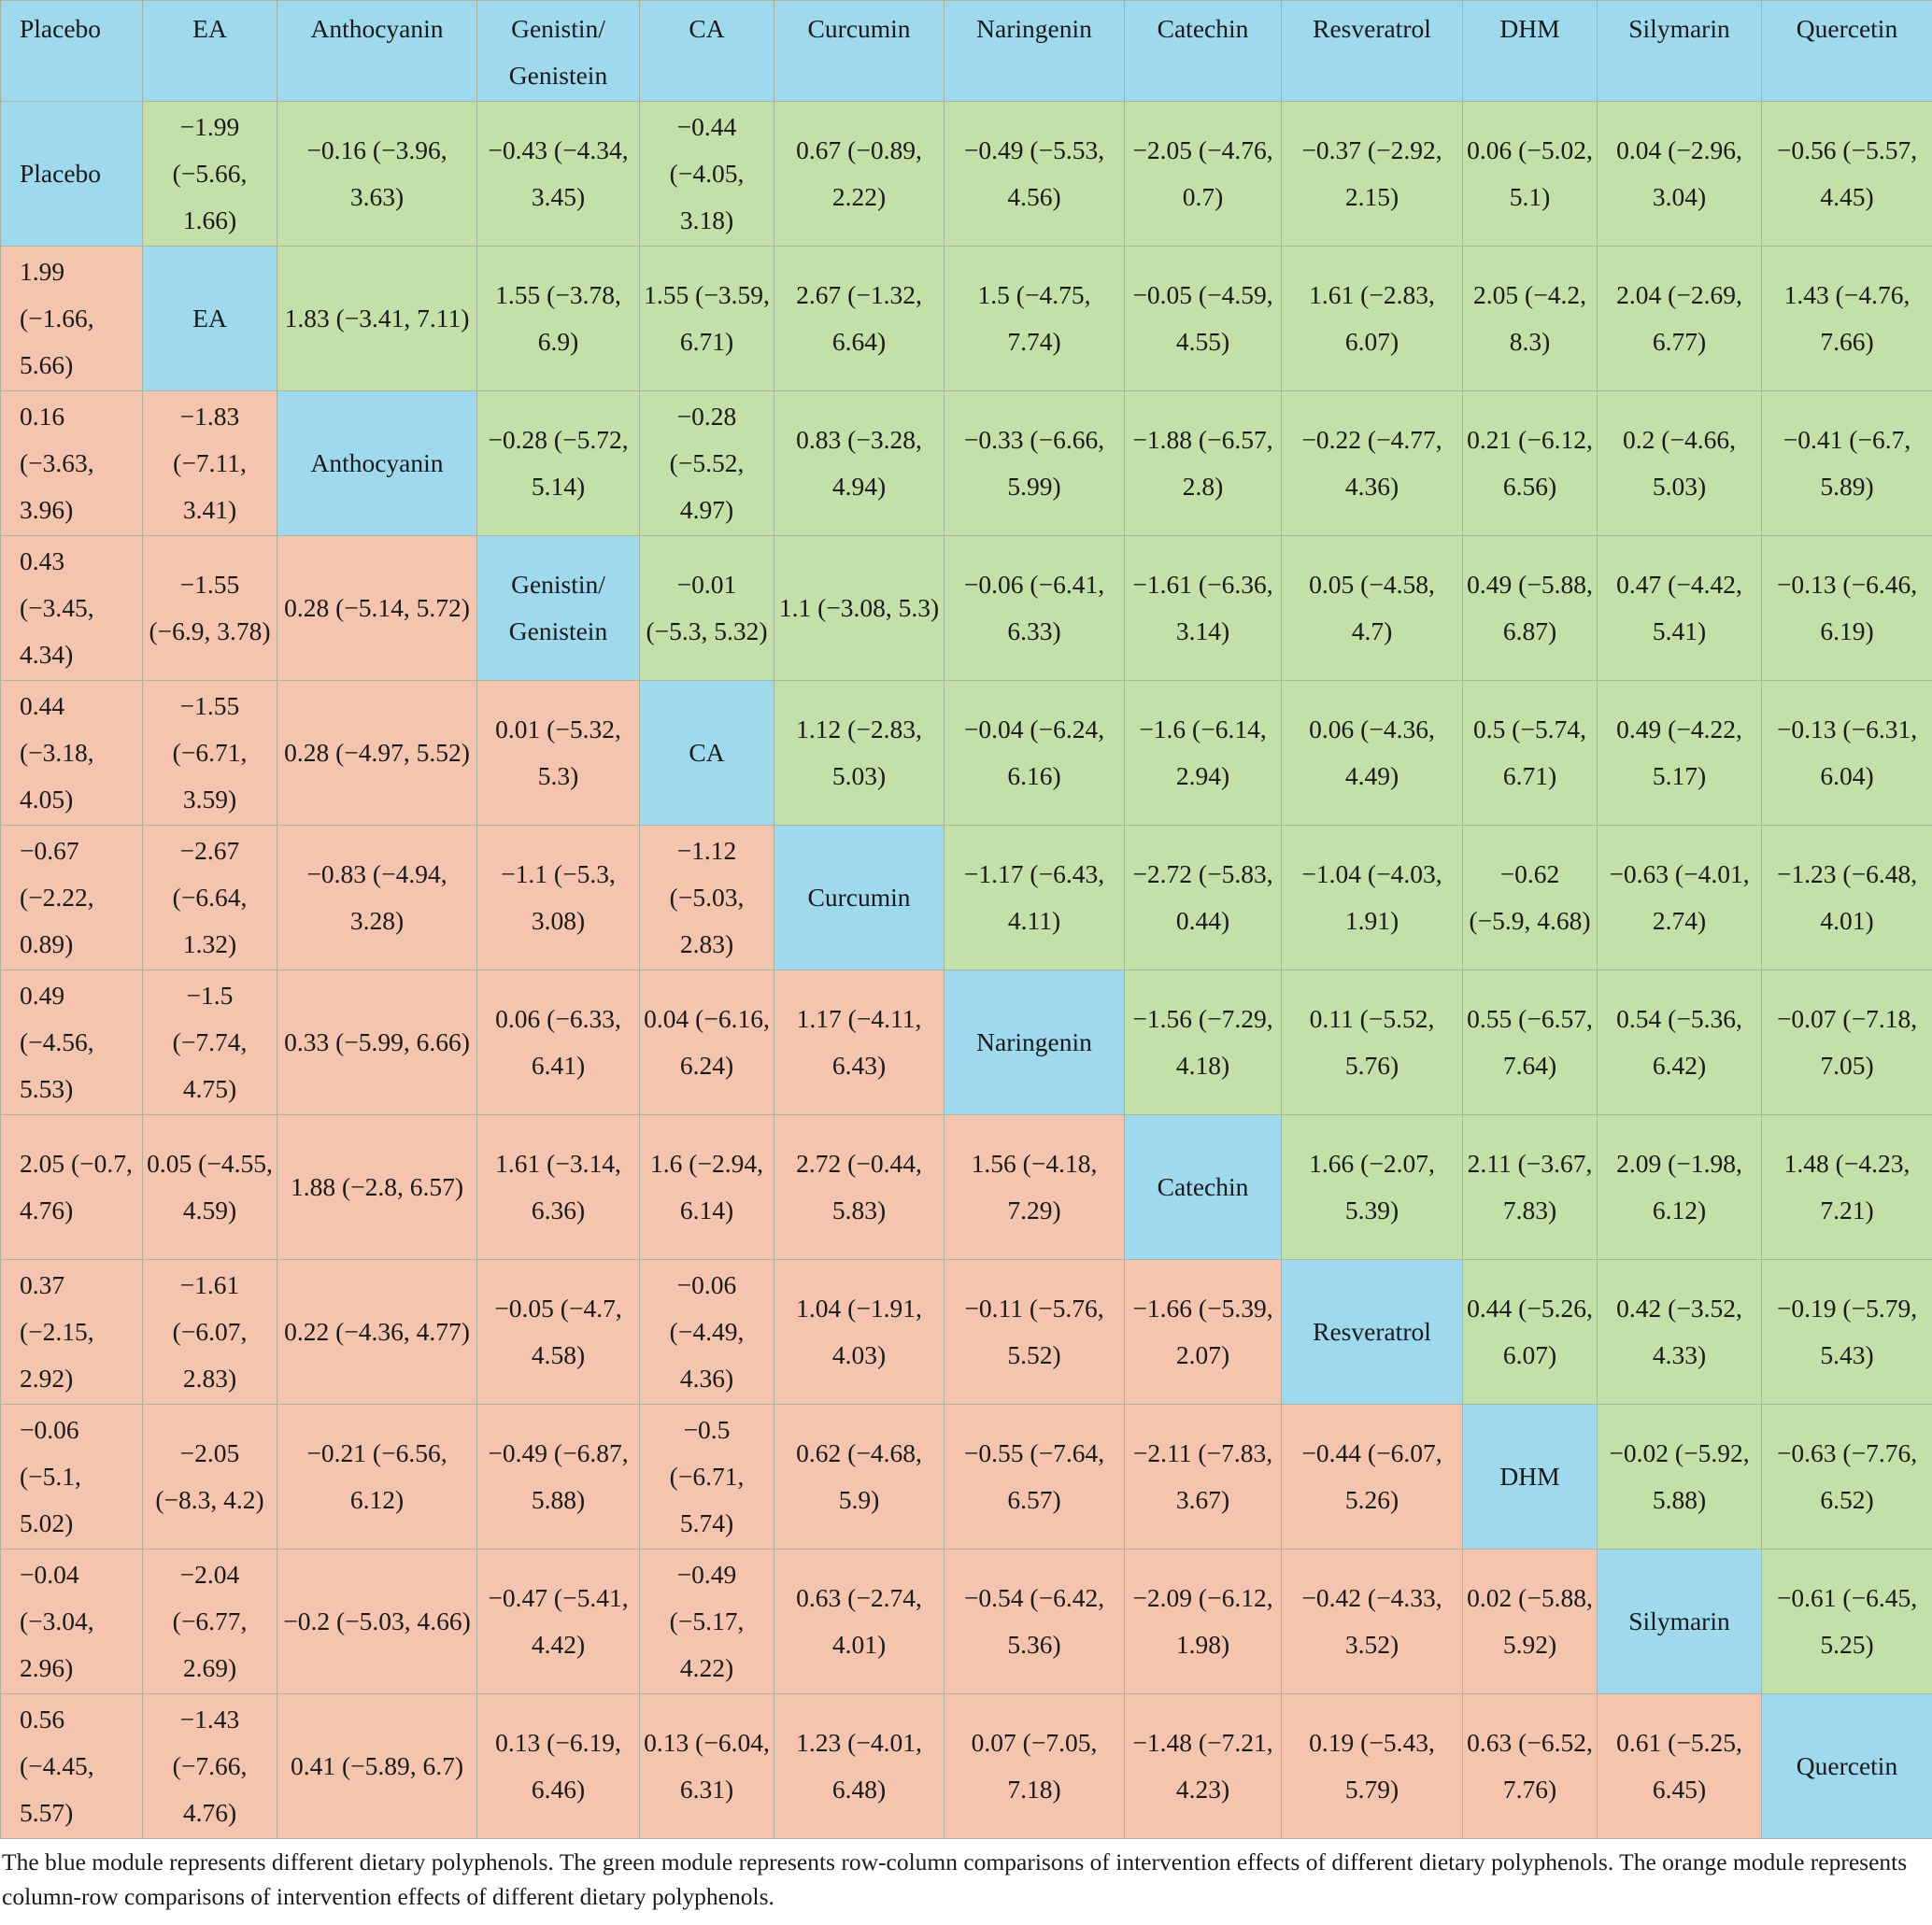 This screenshot has width=1932, height=1925. I want to click on comparison-cell: −1.17 (−6.43, 4.11), so click(1034, 897).